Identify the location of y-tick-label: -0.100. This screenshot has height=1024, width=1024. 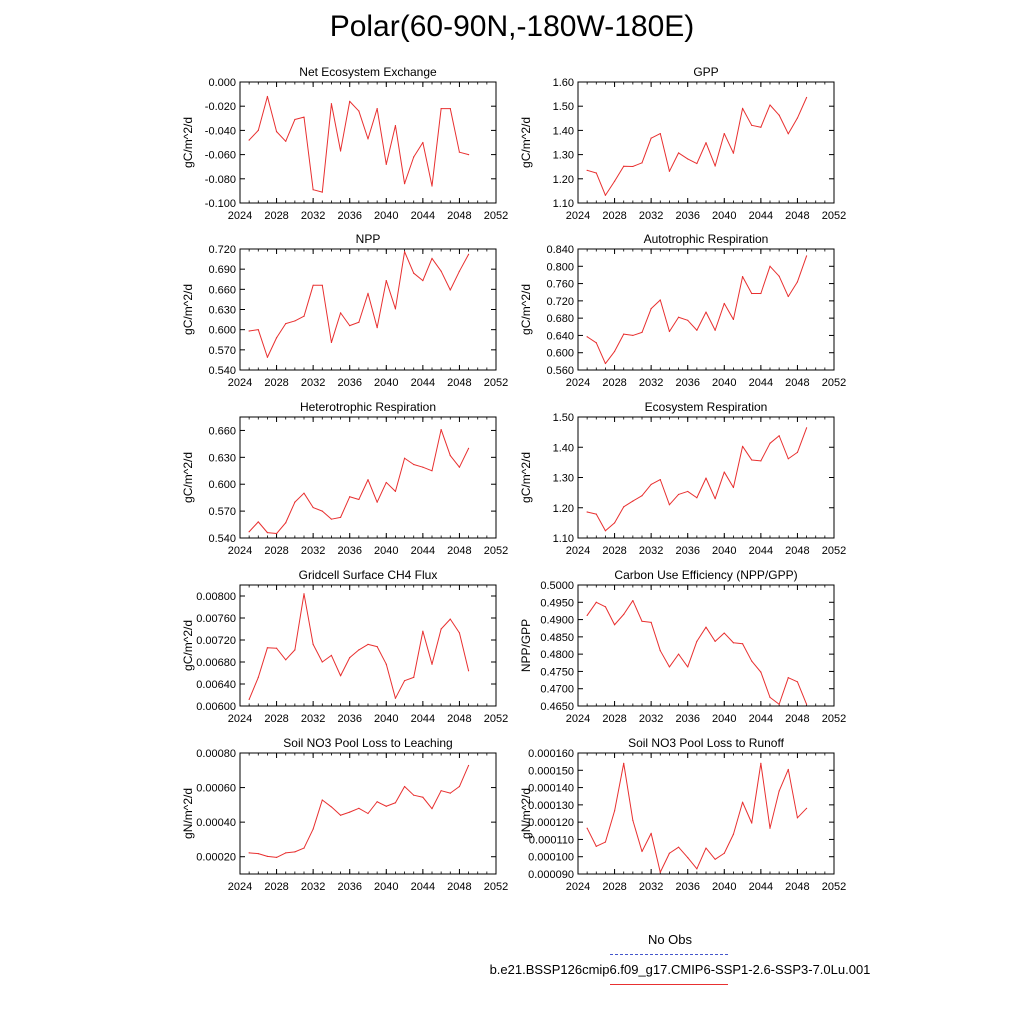
(220, 204).